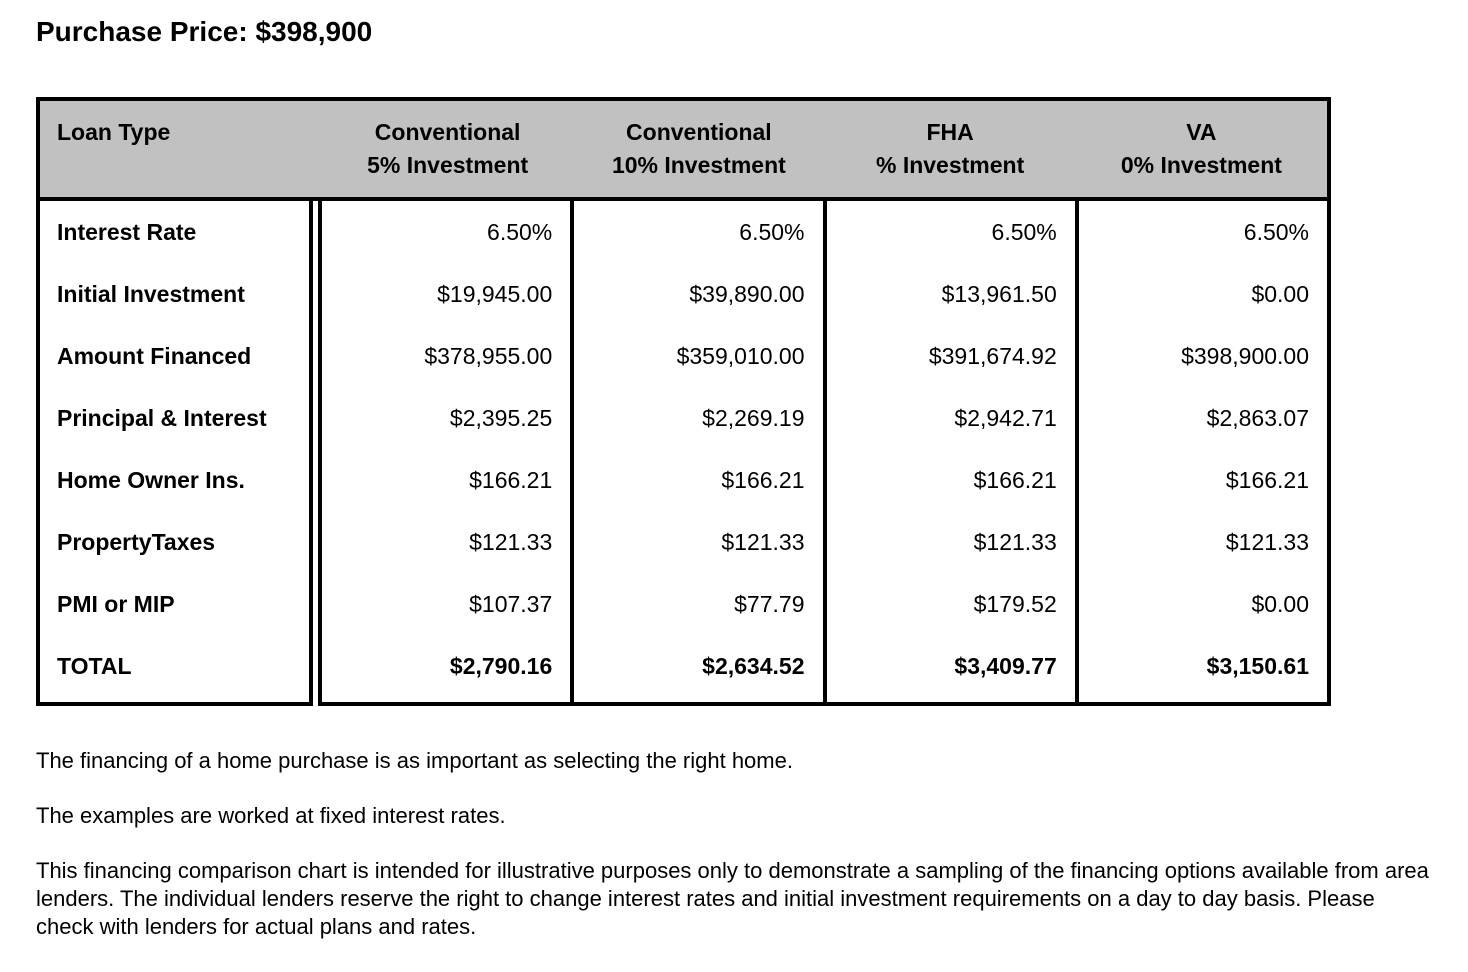  Describe the element at coordinates (447, 149) in the screenshot. I see `header-conventional-5: Conventional 5% Investment` at that location.